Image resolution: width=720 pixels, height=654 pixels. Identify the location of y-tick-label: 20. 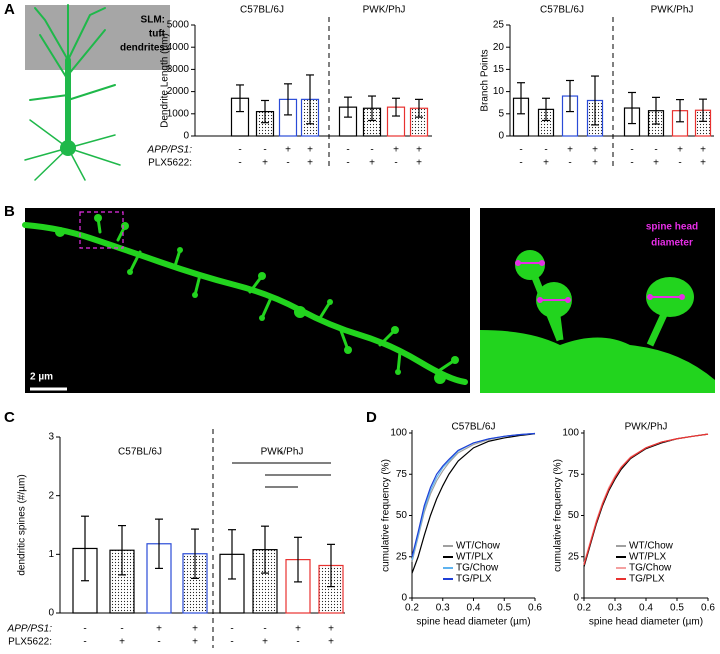
(499, 47).